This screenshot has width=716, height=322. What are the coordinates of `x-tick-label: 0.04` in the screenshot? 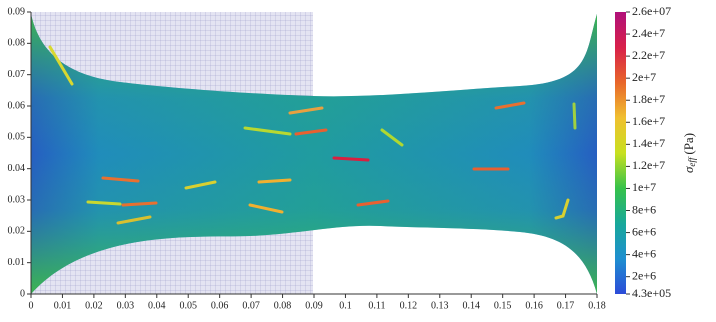 It's located at (157, 305).